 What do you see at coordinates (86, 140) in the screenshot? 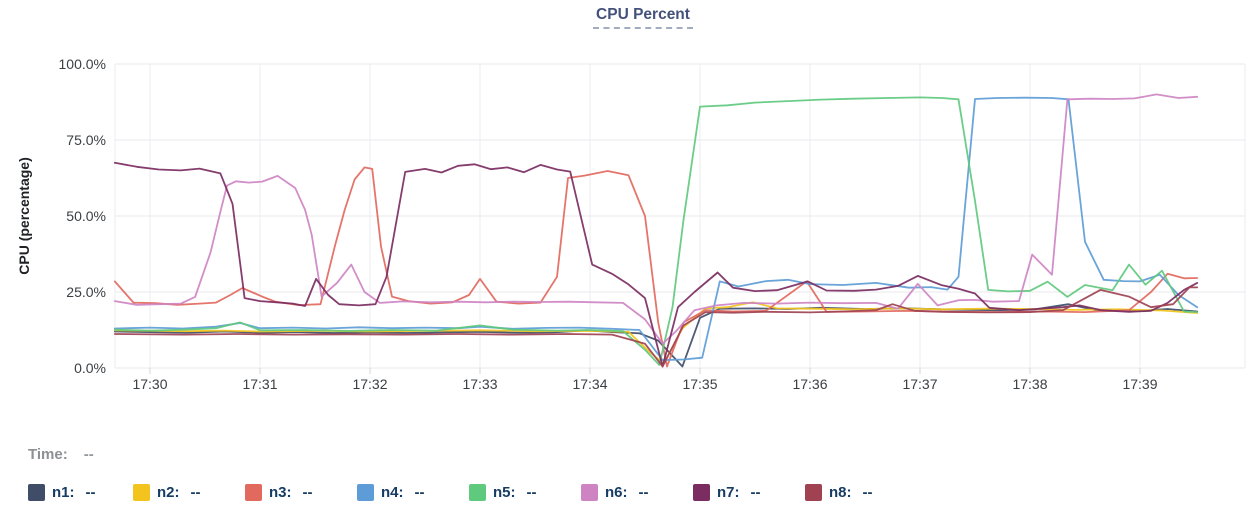
I see `y-tick-label: 75.0%` at bounding box center [86, 140].